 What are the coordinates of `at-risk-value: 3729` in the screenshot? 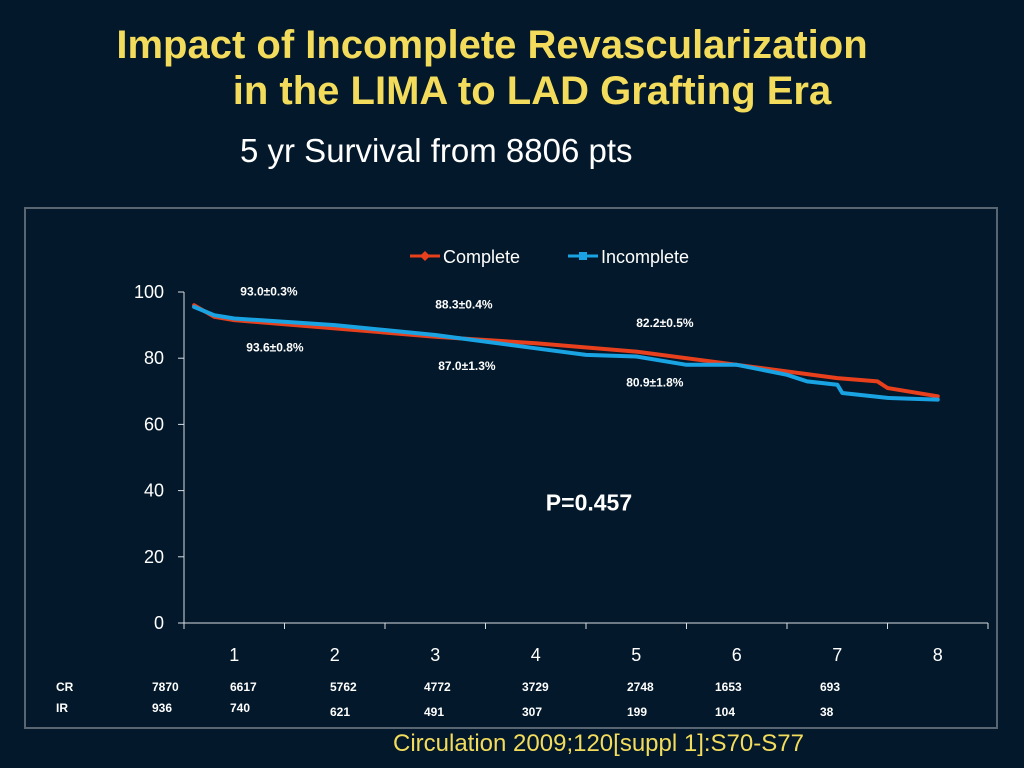 It's located at (535, 687).